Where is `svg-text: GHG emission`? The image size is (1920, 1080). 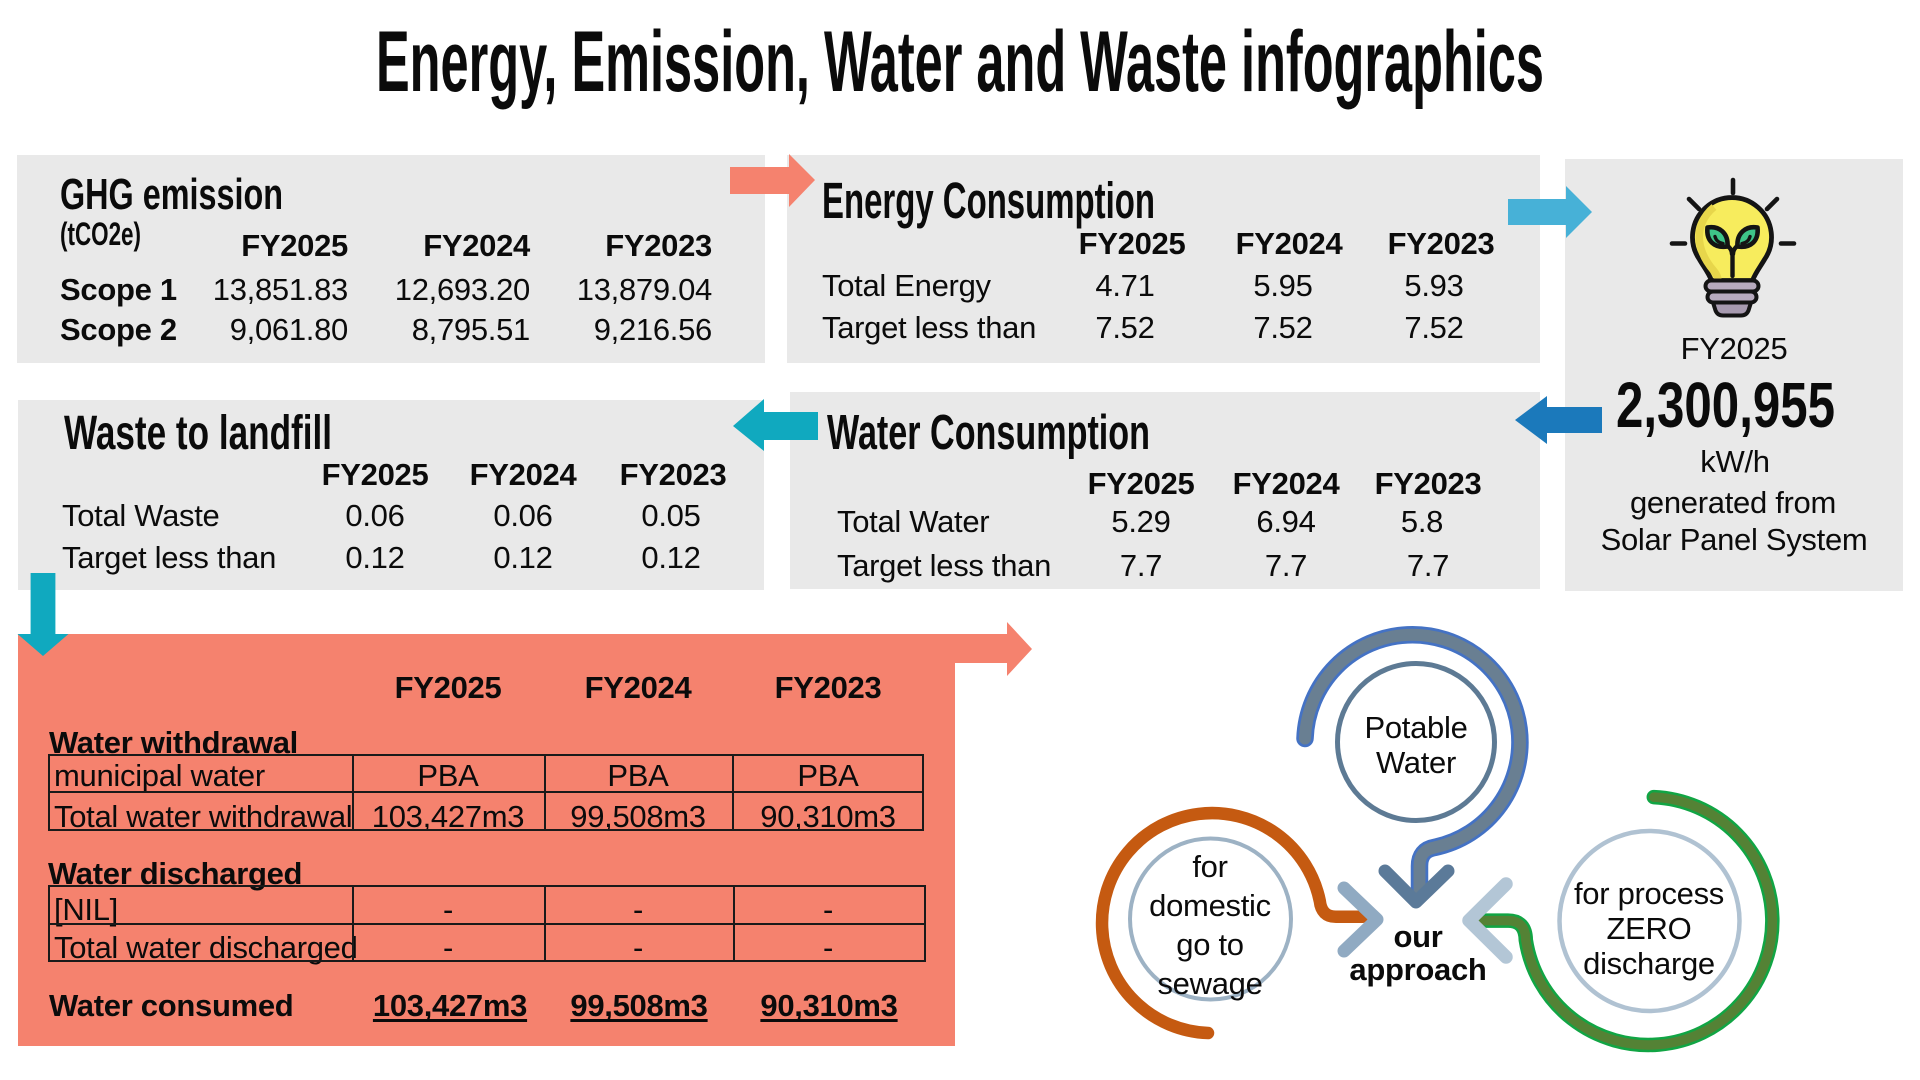
svg-text: GHG emission is located at coordinates (171, 194).